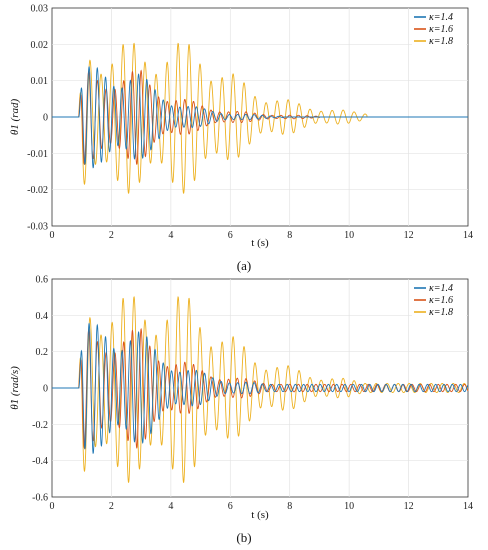 This screenshot has height=550, width=488. Describe the element at coordinates (37, 190) in the screenshot. I see `y-tick-label: -0.02` at that location.